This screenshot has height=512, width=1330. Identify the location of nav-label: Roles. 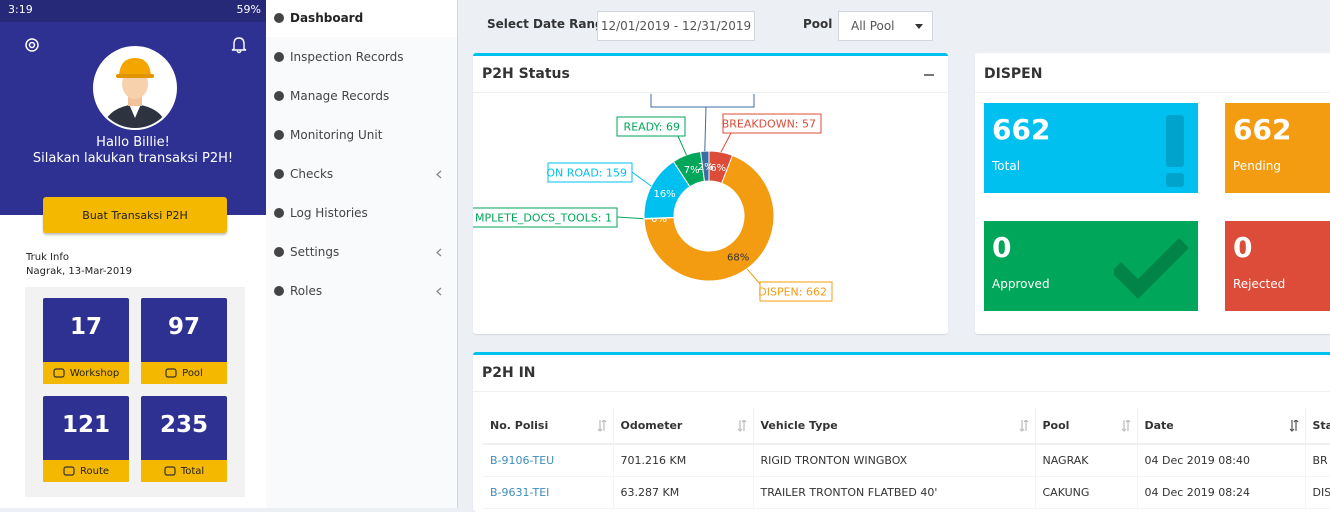
(306, 291).